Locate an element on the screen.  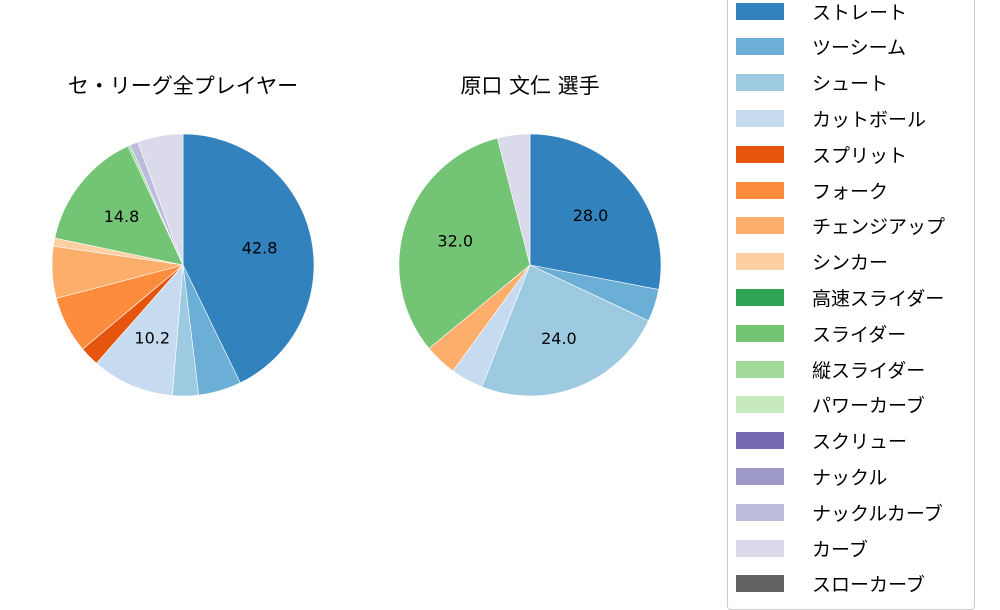
legend-item: ナックルカーブ is located at coordinates (839, 512).